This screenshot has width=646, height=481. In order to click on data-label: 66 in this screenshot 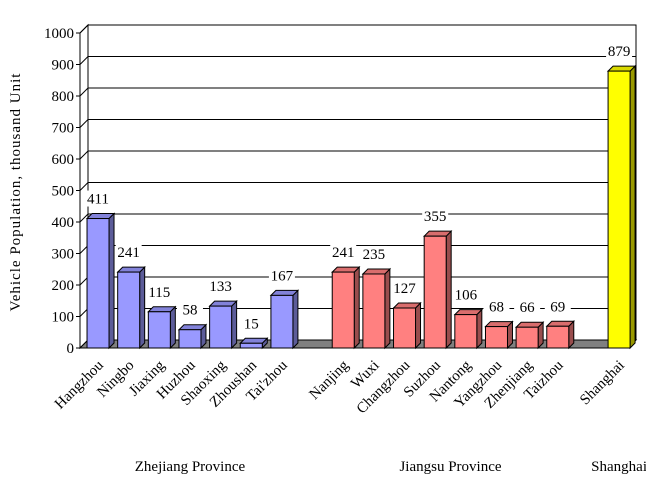, I will do `click(528, 308)`.